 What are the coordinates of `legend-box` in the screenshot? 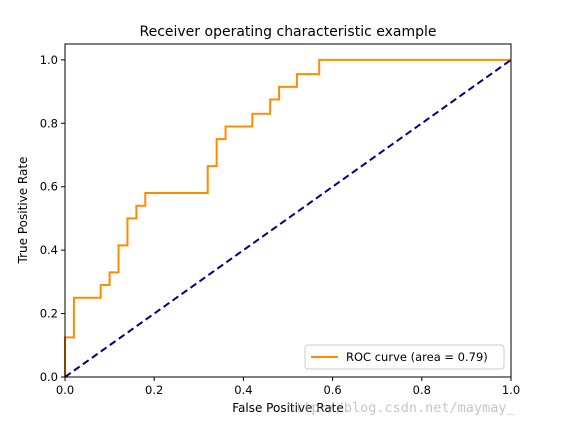 It's located at (404, 357).